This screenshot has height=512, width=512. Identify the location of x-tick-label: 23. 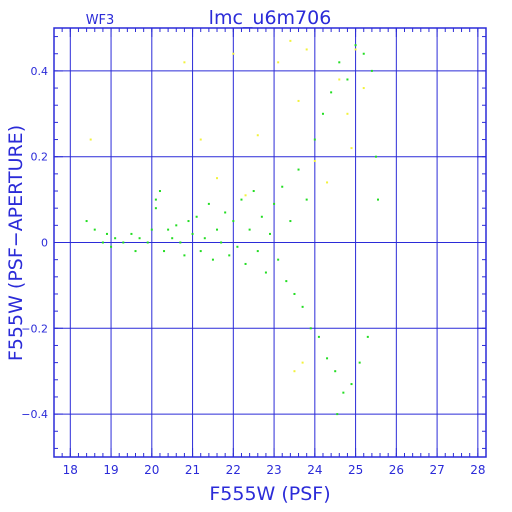
(273, 470).